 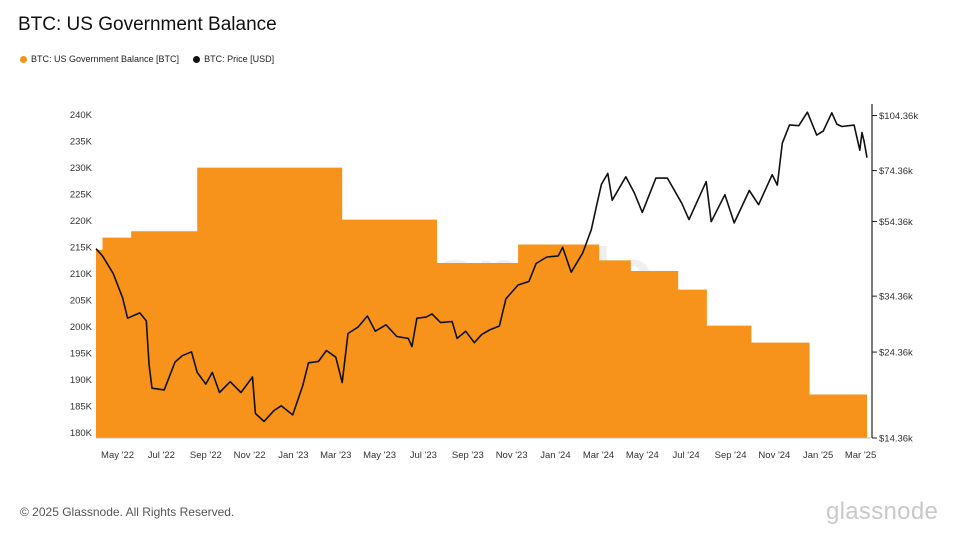 What do you see at coordinates (81, 327) in the screenshot?
I see `y-left-tick-label: 200K` at bounding box center [81, 327].